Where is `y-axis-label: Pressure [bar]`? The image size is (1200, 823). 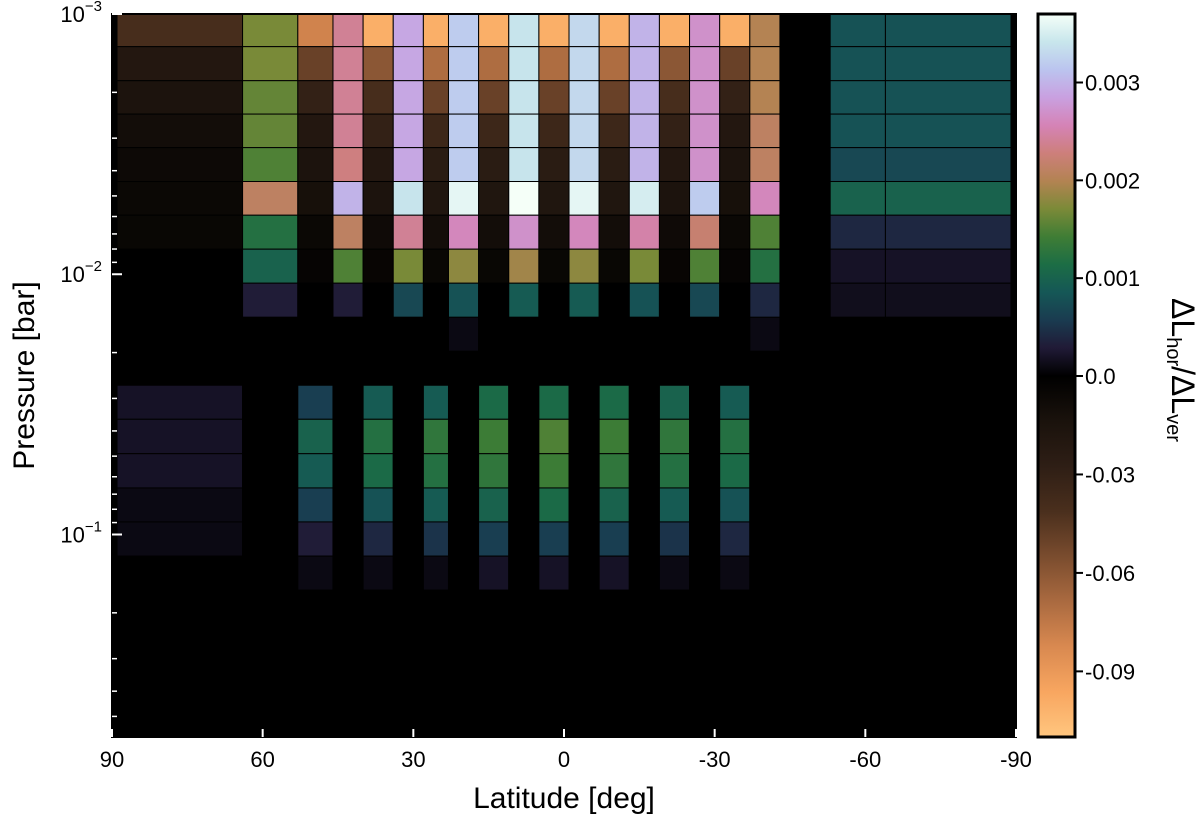 y-axis-label: Pressure [bar] is located at coordinates (24, 375).